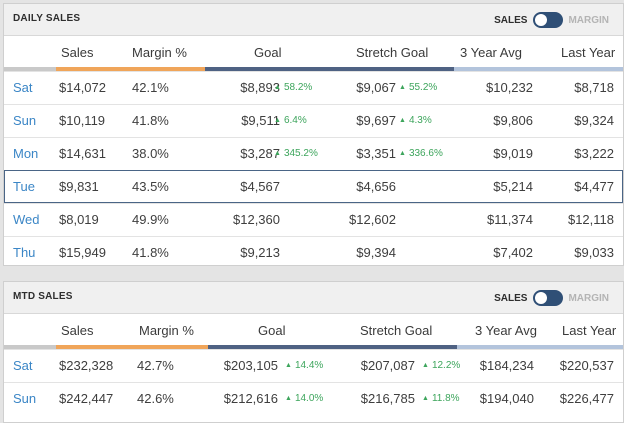 The width and height of the screenshot is (624, 423). I want to click on cell-sales: $14,072, so click(82, 87).